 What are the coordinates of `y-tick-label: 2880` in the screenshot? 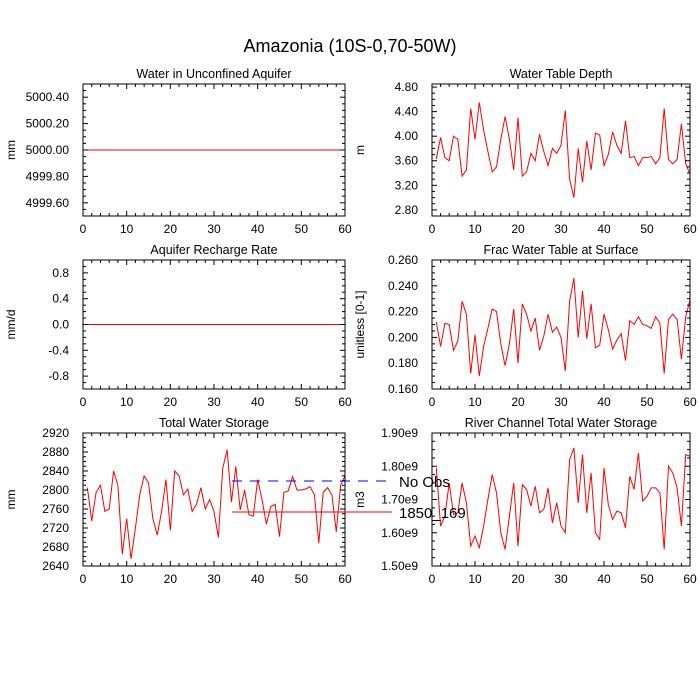 It's located at (55, 452).